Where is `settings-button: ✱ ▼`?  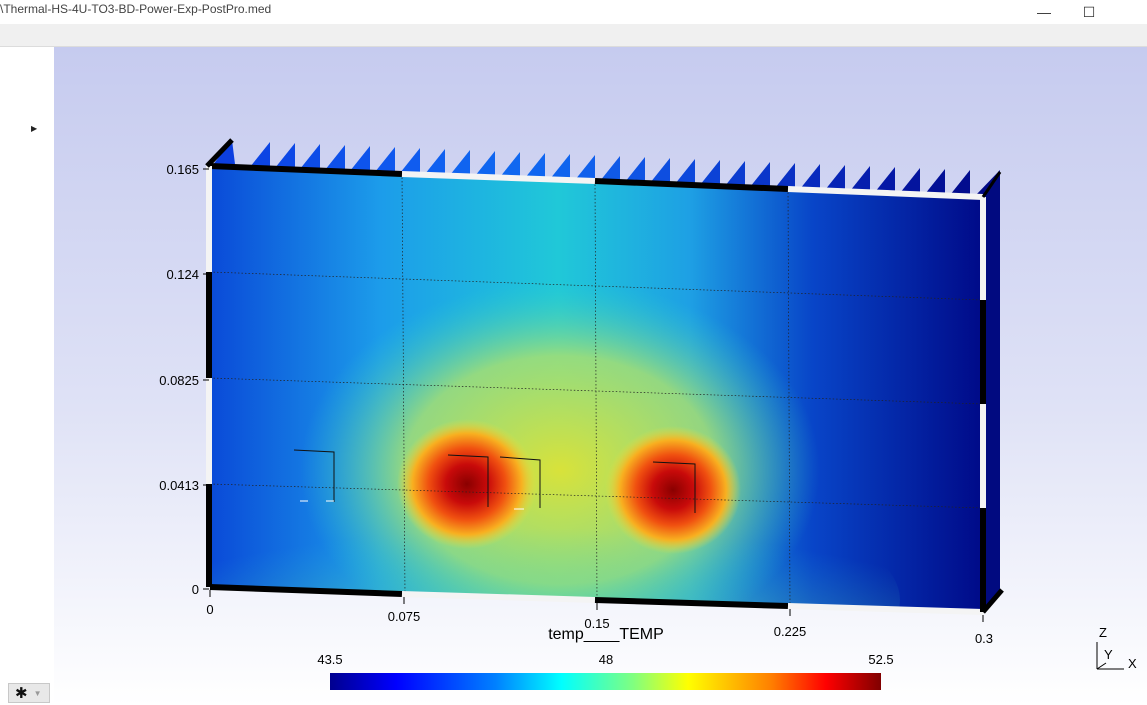
settings-button: ✱ ▼ is located at coordinates (29, 693).